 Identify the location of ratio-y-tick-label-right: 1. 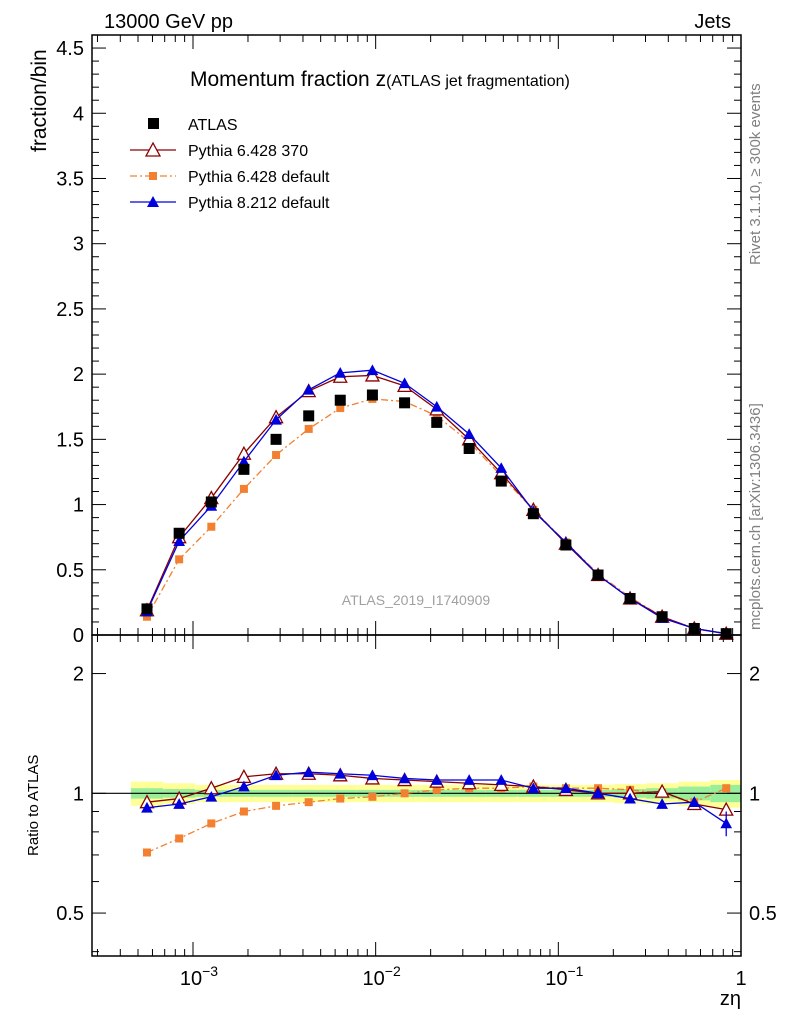
(754, 794).